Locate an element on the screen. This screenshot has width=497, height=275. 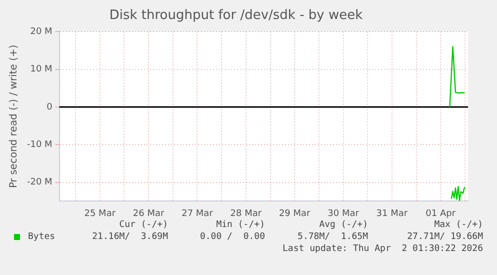
x-tick-label: 26 Mar is located at coordinates (148, 213).